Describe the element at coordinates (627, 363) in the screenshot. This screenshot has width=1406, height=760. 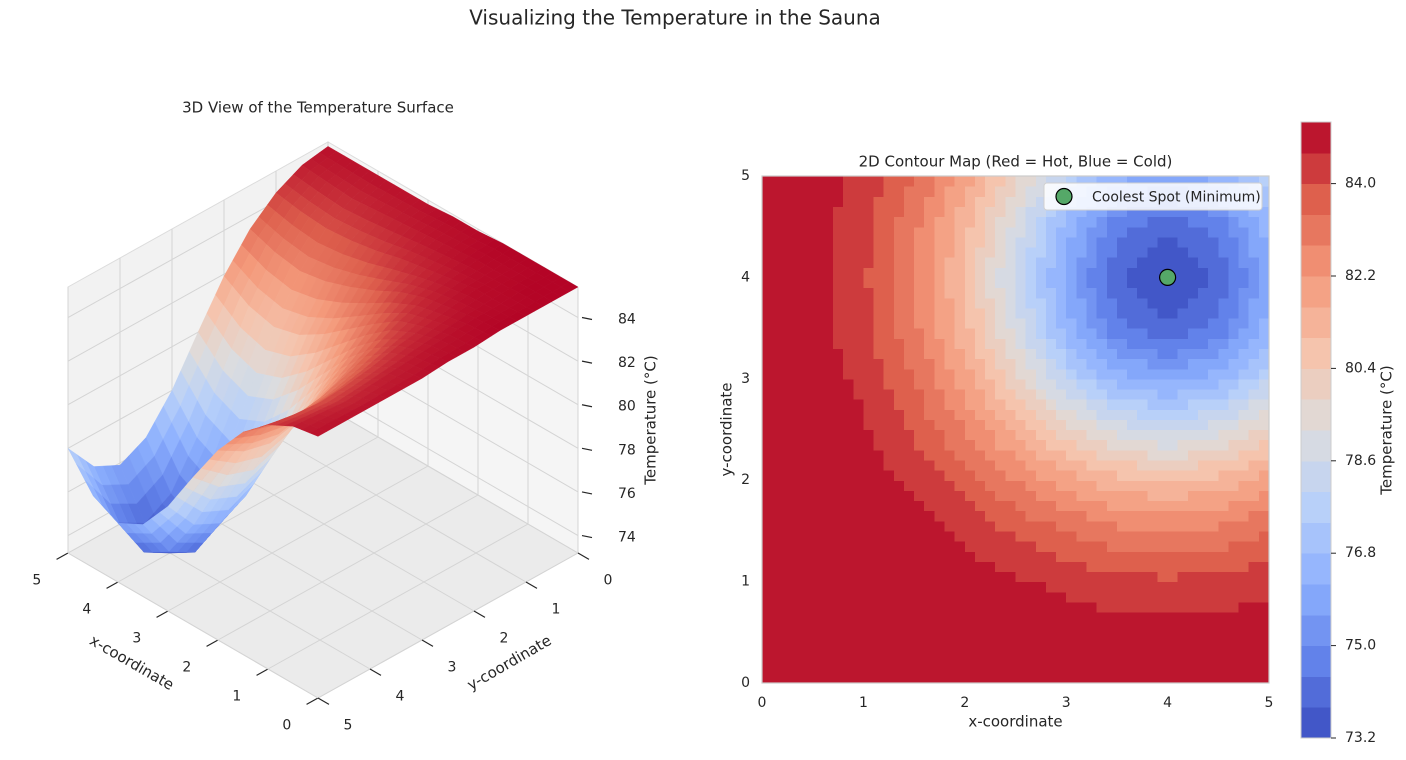
I see `z-tick-label: 82` at that location.